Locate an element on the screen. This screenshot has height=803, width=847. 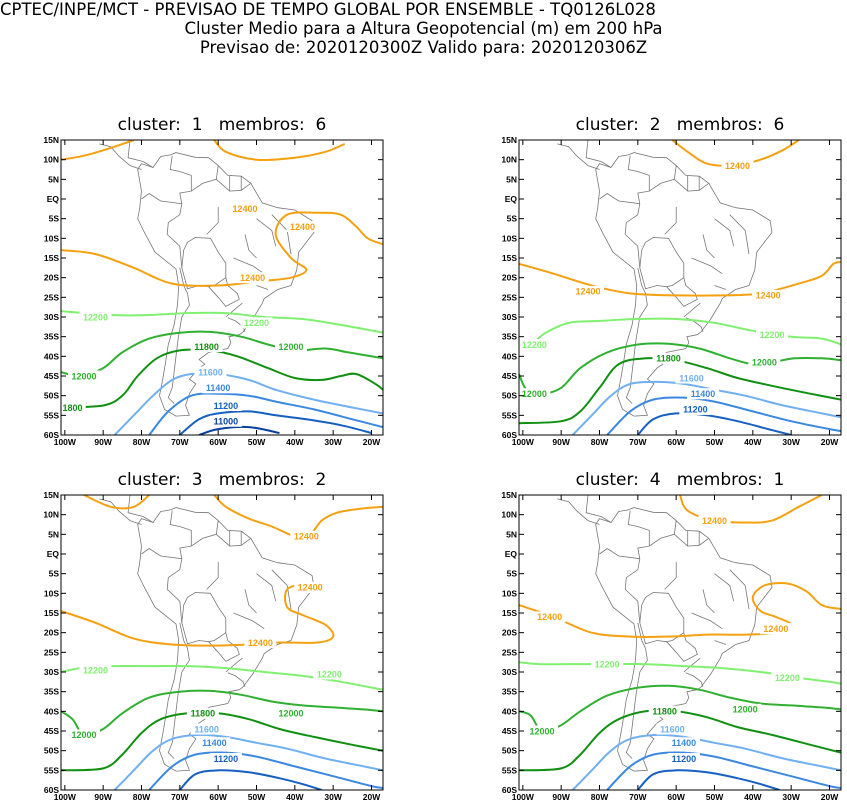
panel-title: cluster: 1 membros: 6 is located at coordinates (222, 125).